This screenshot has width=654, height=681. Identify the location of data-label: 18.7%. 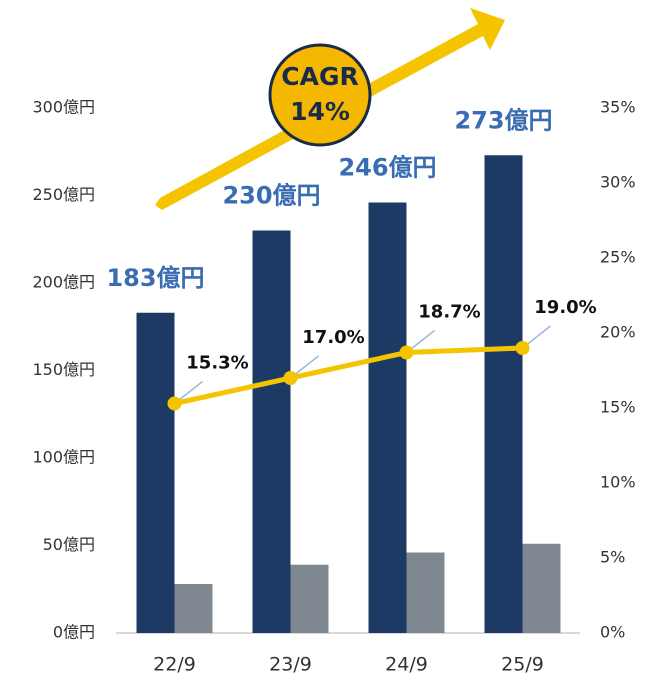
(449, 312).